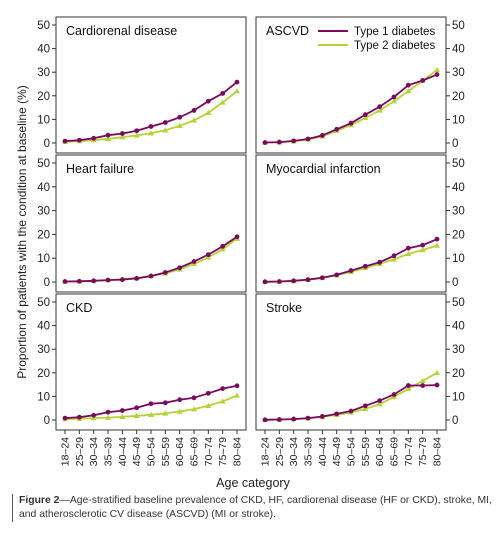  I want to click on x-tick-label: 25–29, so click(280, 451).